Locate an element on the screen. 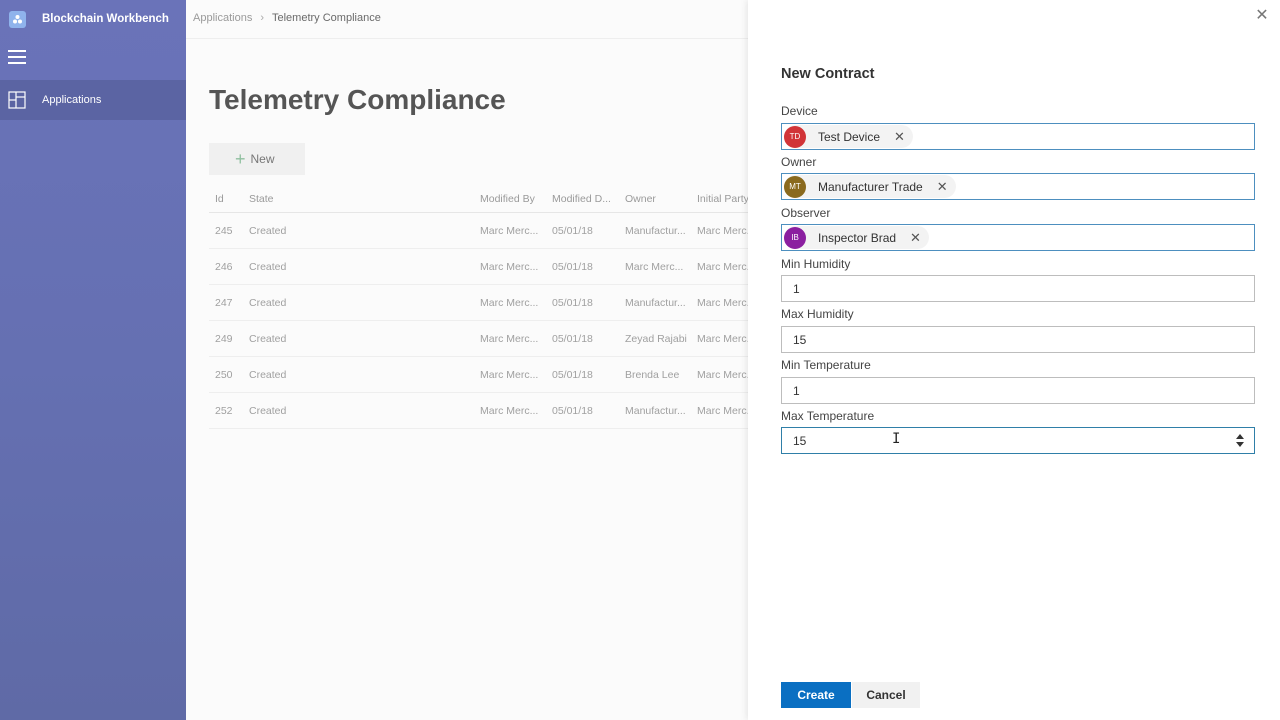 The width and height of the screenshot is (1280, 720). text-cursor-icon: I is located at coordinates (896, 439).